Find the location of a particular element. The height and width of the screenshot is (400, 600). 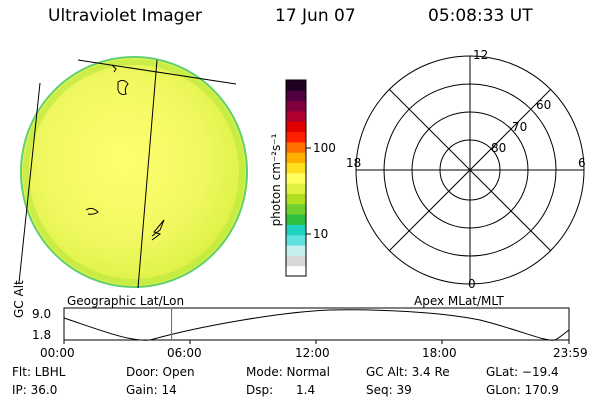

filter-info: Flt: LBHL is located at coordinates (39, 372).